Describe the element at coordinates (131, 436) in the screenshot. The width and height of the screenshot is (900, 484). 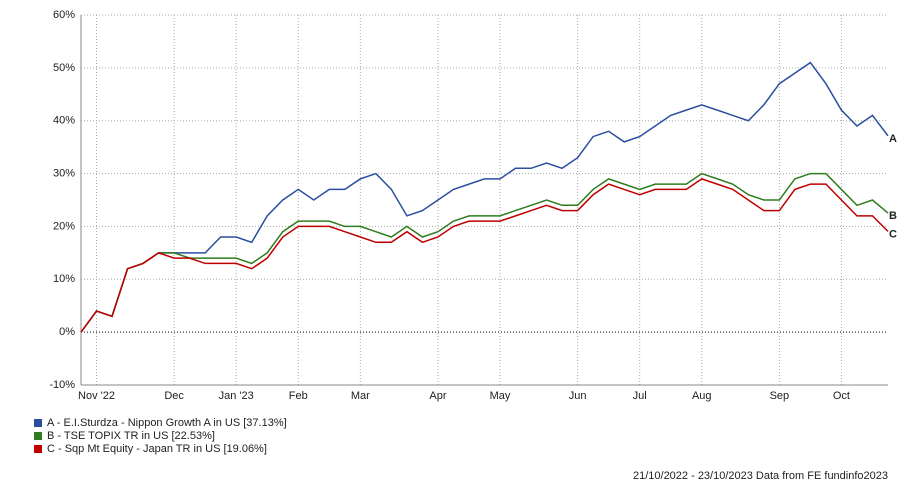
I see `legend-label: B - TSE TOPIX TR in US [22.53%]` at that location.